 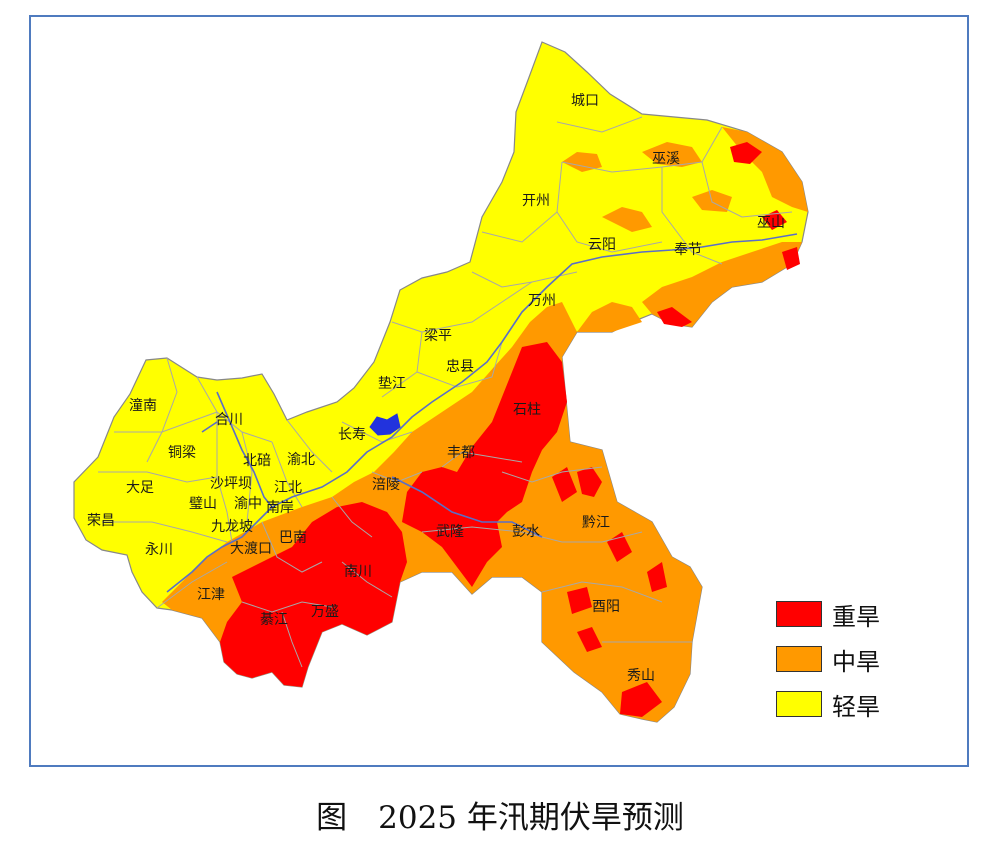 I want to click on place-label-shizhu: 石柱, so click(x=527, y=410).